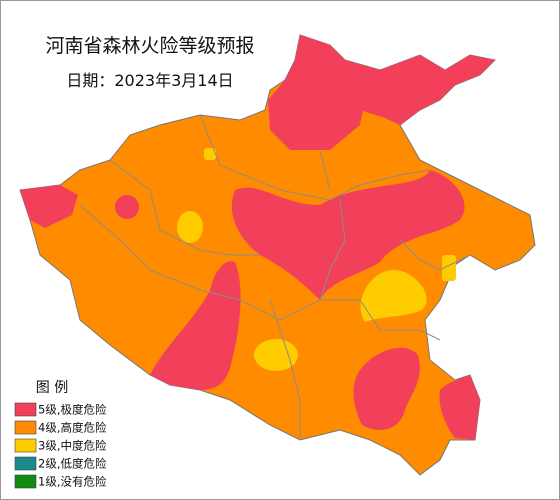 This screenshot has height=500, width=560. I want to click on legend: 5级,极度危险 4级,高度危险 3级,中度危险 2级,低度危险 1级,没有危险, so click(60, 445).